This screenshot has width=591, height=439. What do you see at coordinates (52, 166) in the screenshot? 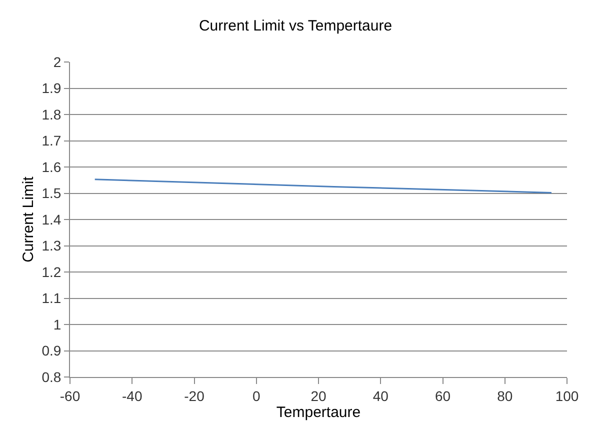
I see `y-tick-label: 1.6` at bounding box center [52, 166].